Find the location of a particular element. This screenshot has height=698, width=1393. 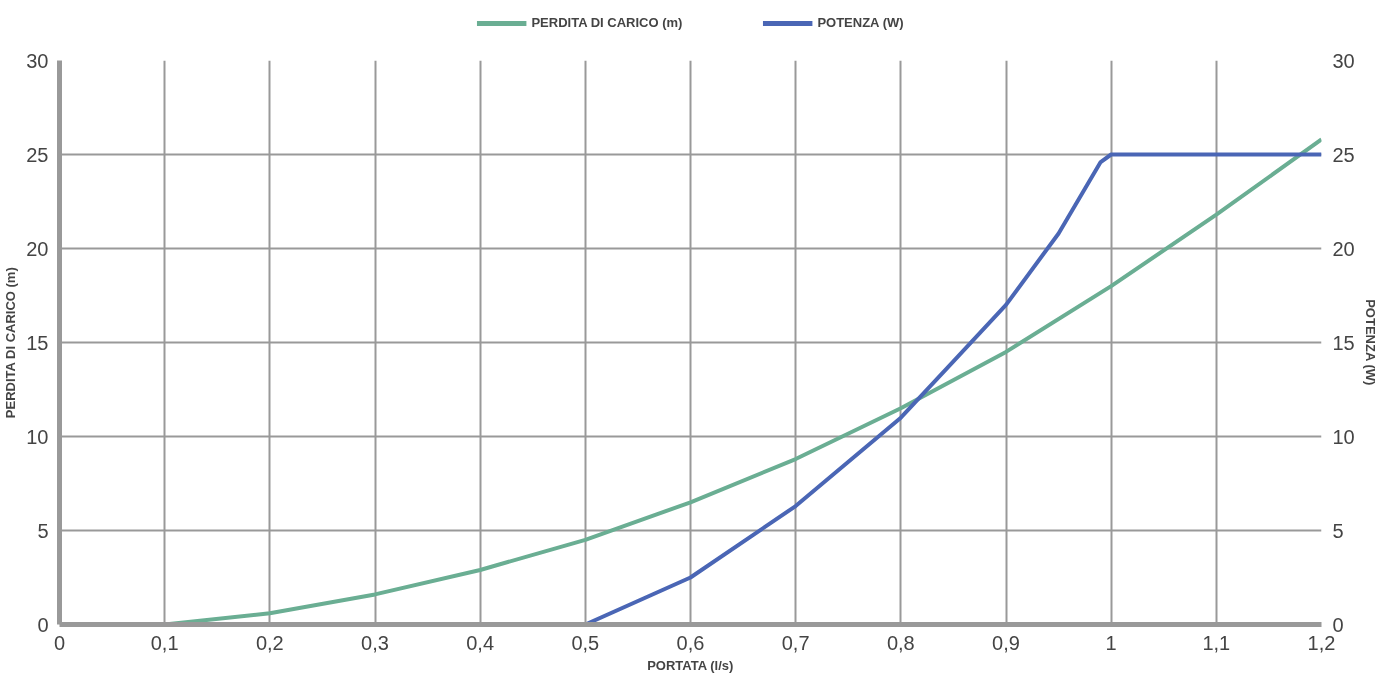

x-tick-label: 0,5 is located at coordinates (585, 642).